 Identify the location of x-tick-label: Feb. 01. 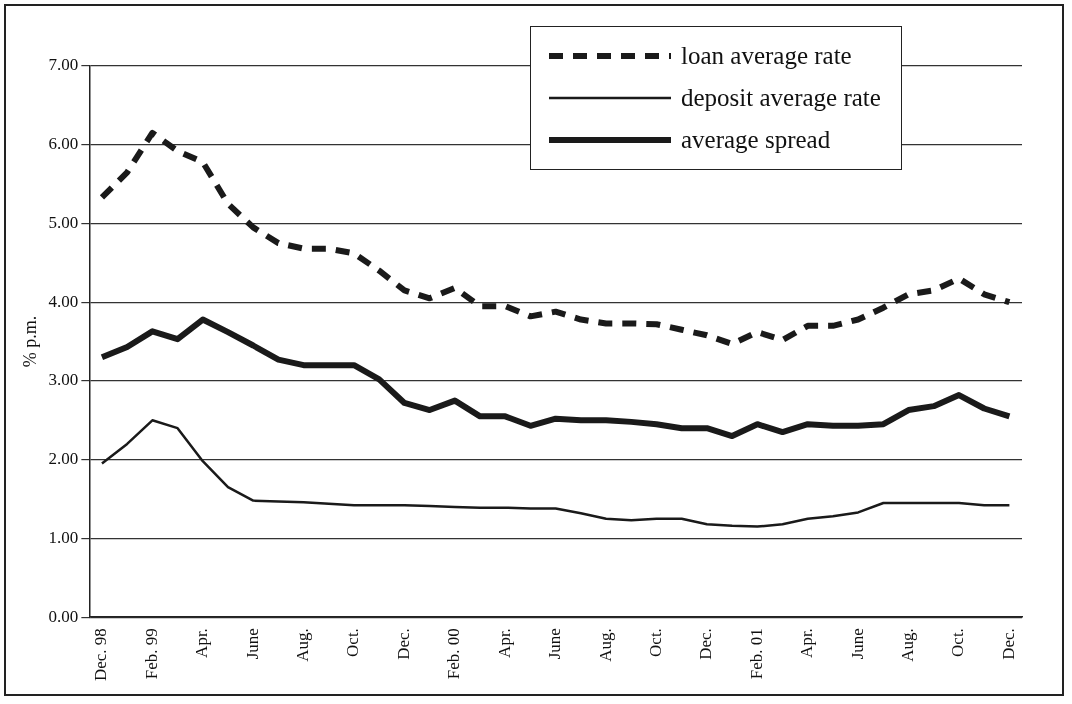
(756, 654).